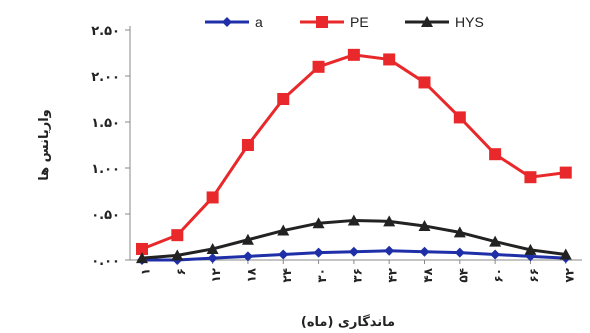  I want to click on y-tick-label: ۰.۰۰, so click(105, 261).